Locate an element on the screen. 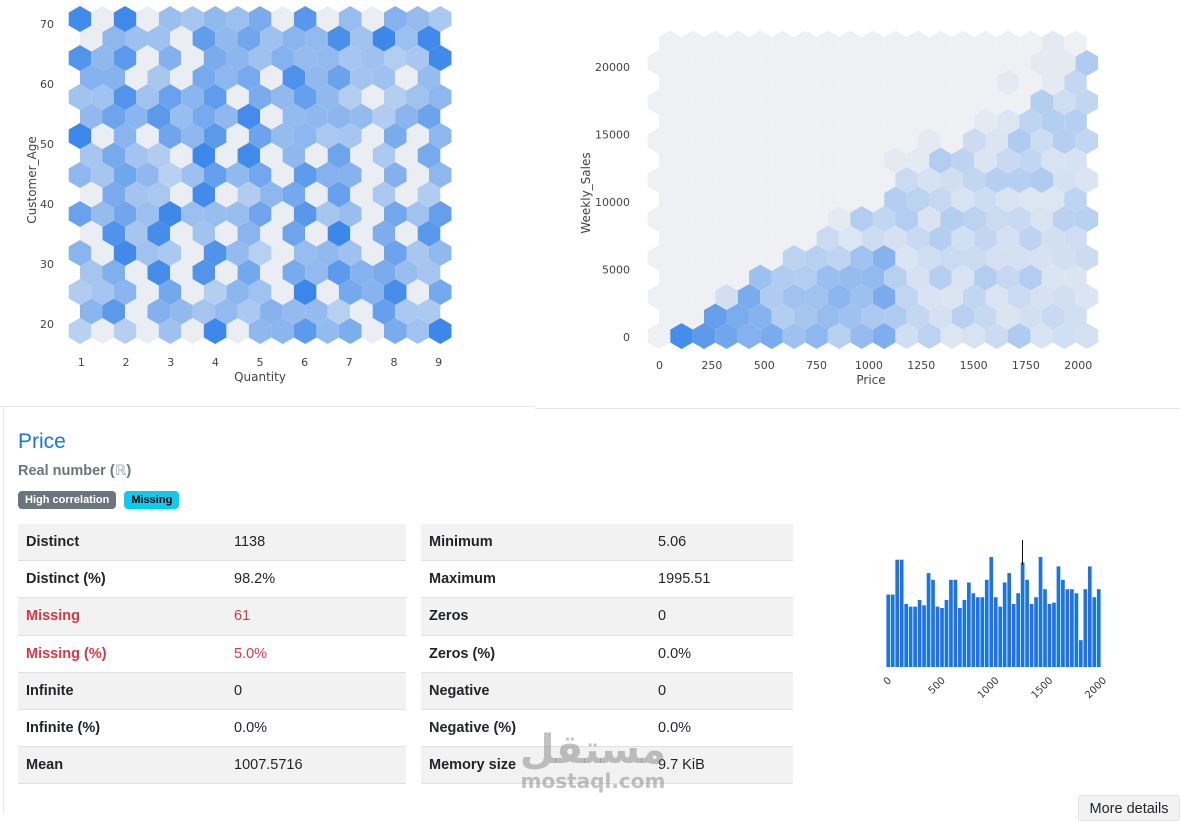  stat-left-value: 1138 is located at coordinates (316, 543).